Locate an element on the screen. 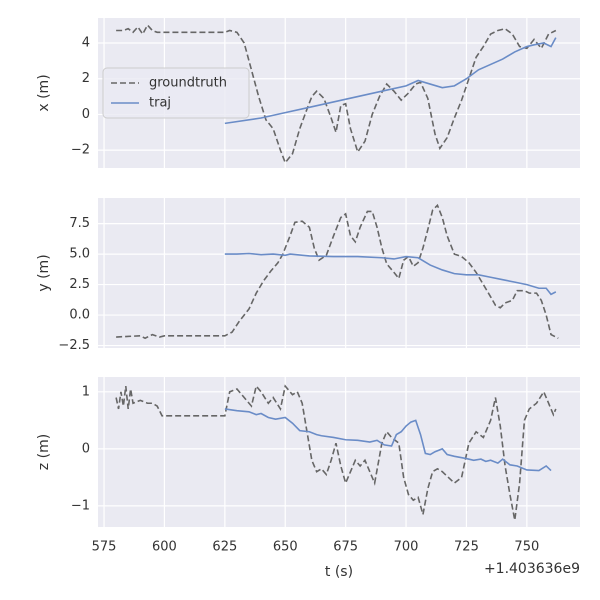 The width and height of the screenshot is (600, 600). x-tick-label: 725 is located at coordinates (466, 547).